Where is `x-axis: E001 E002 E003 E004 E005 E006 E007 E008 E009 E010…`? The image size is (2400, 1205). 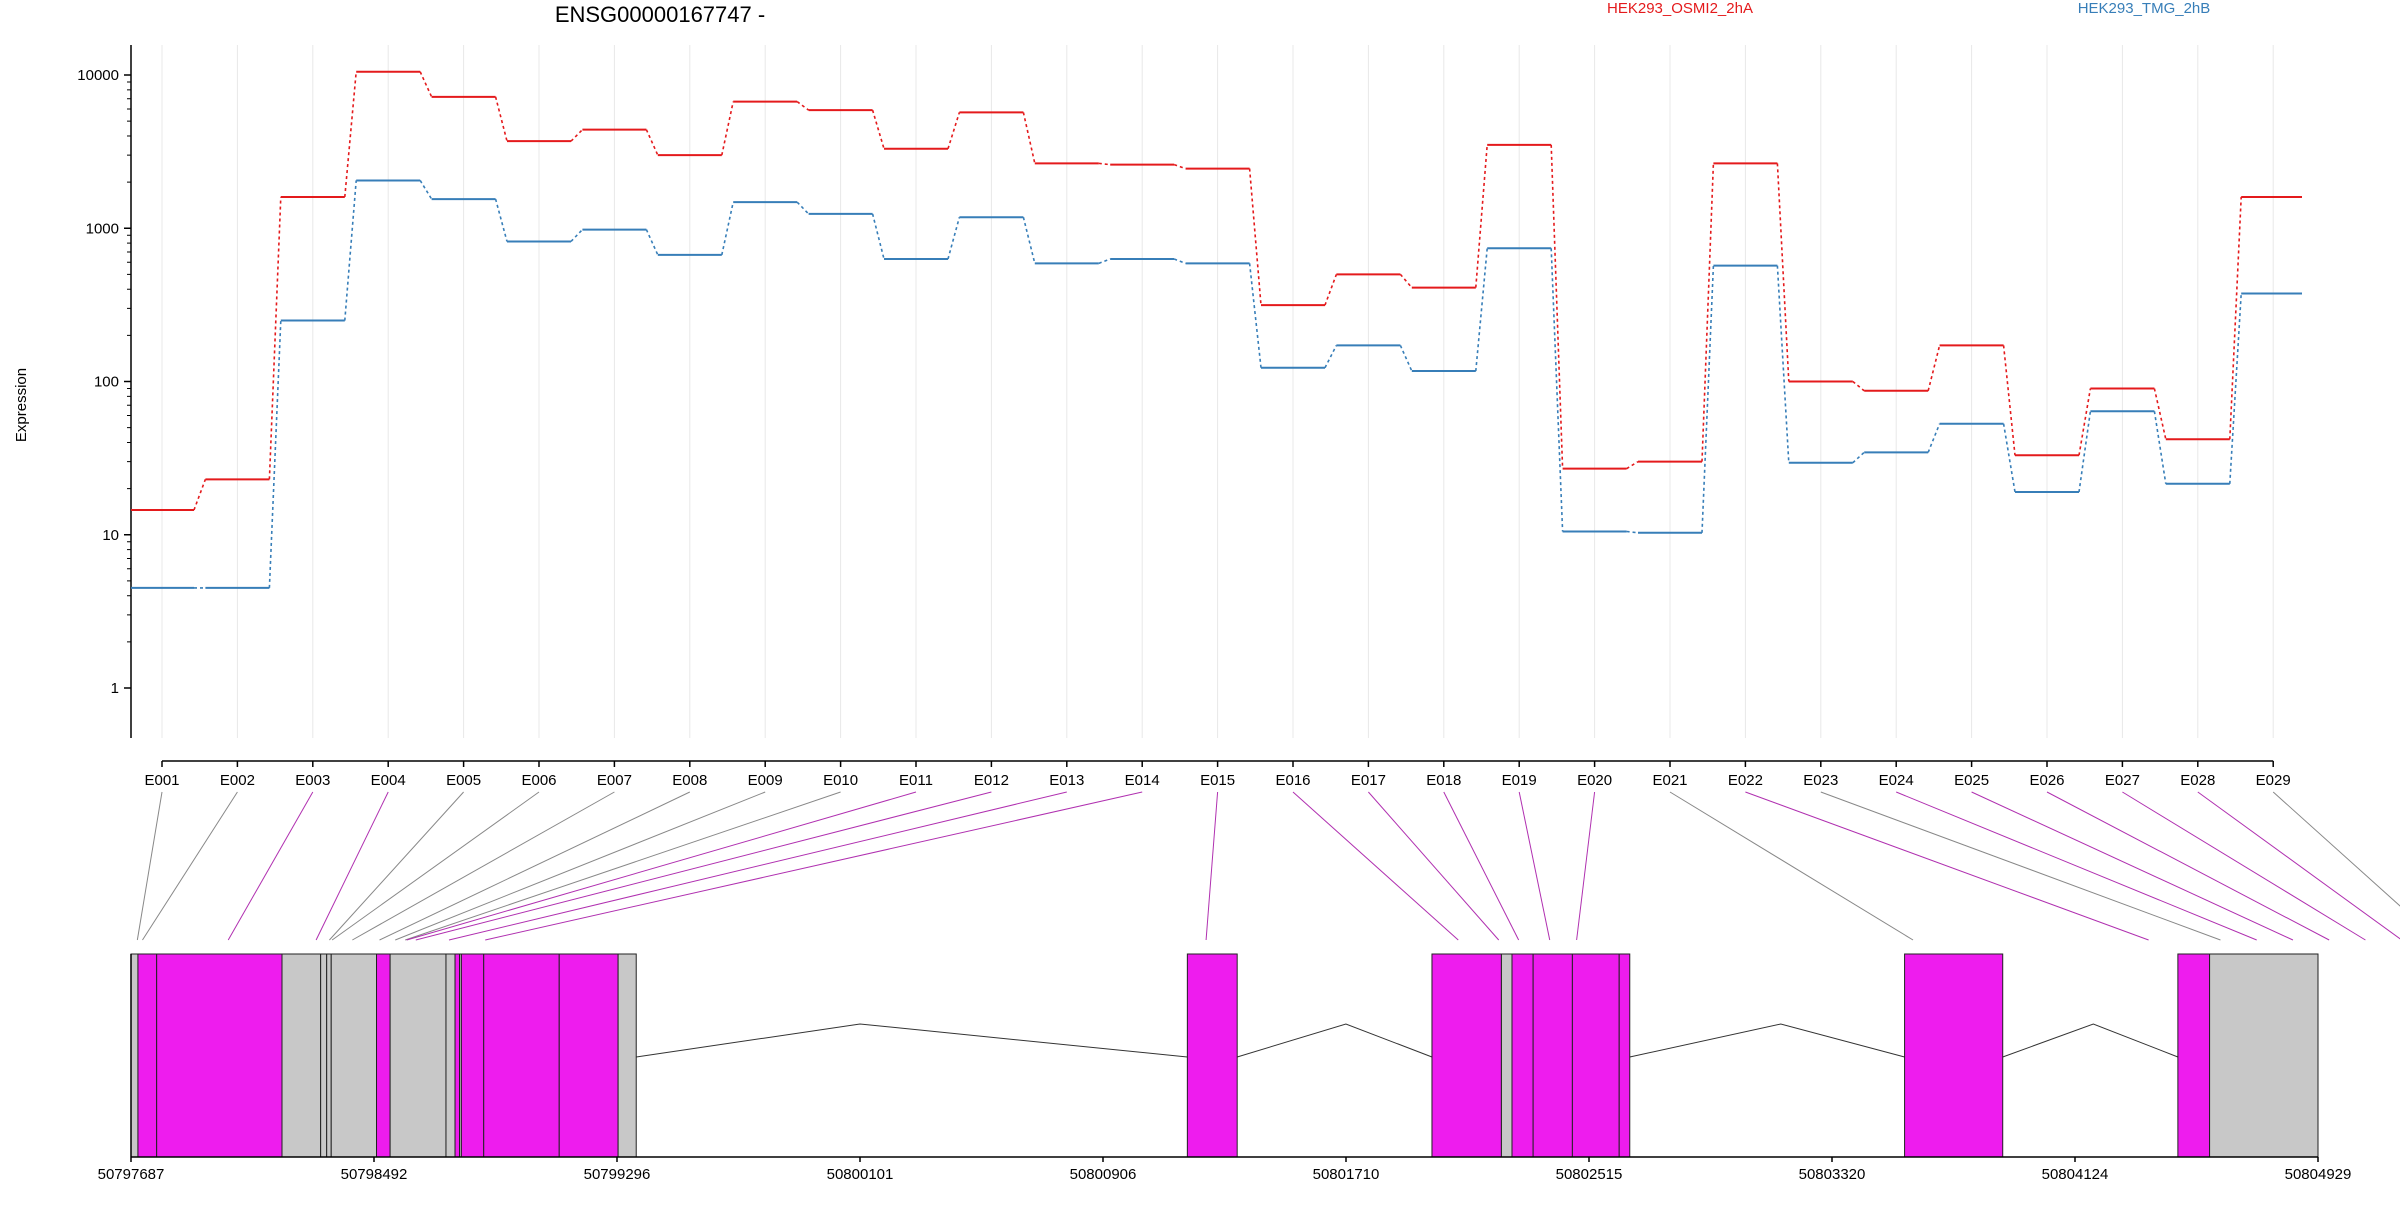
x-axis: E001 E002 E003 E004 E005 E006 E007 E008 E009 E010… is located at coordinates (1217, 774).